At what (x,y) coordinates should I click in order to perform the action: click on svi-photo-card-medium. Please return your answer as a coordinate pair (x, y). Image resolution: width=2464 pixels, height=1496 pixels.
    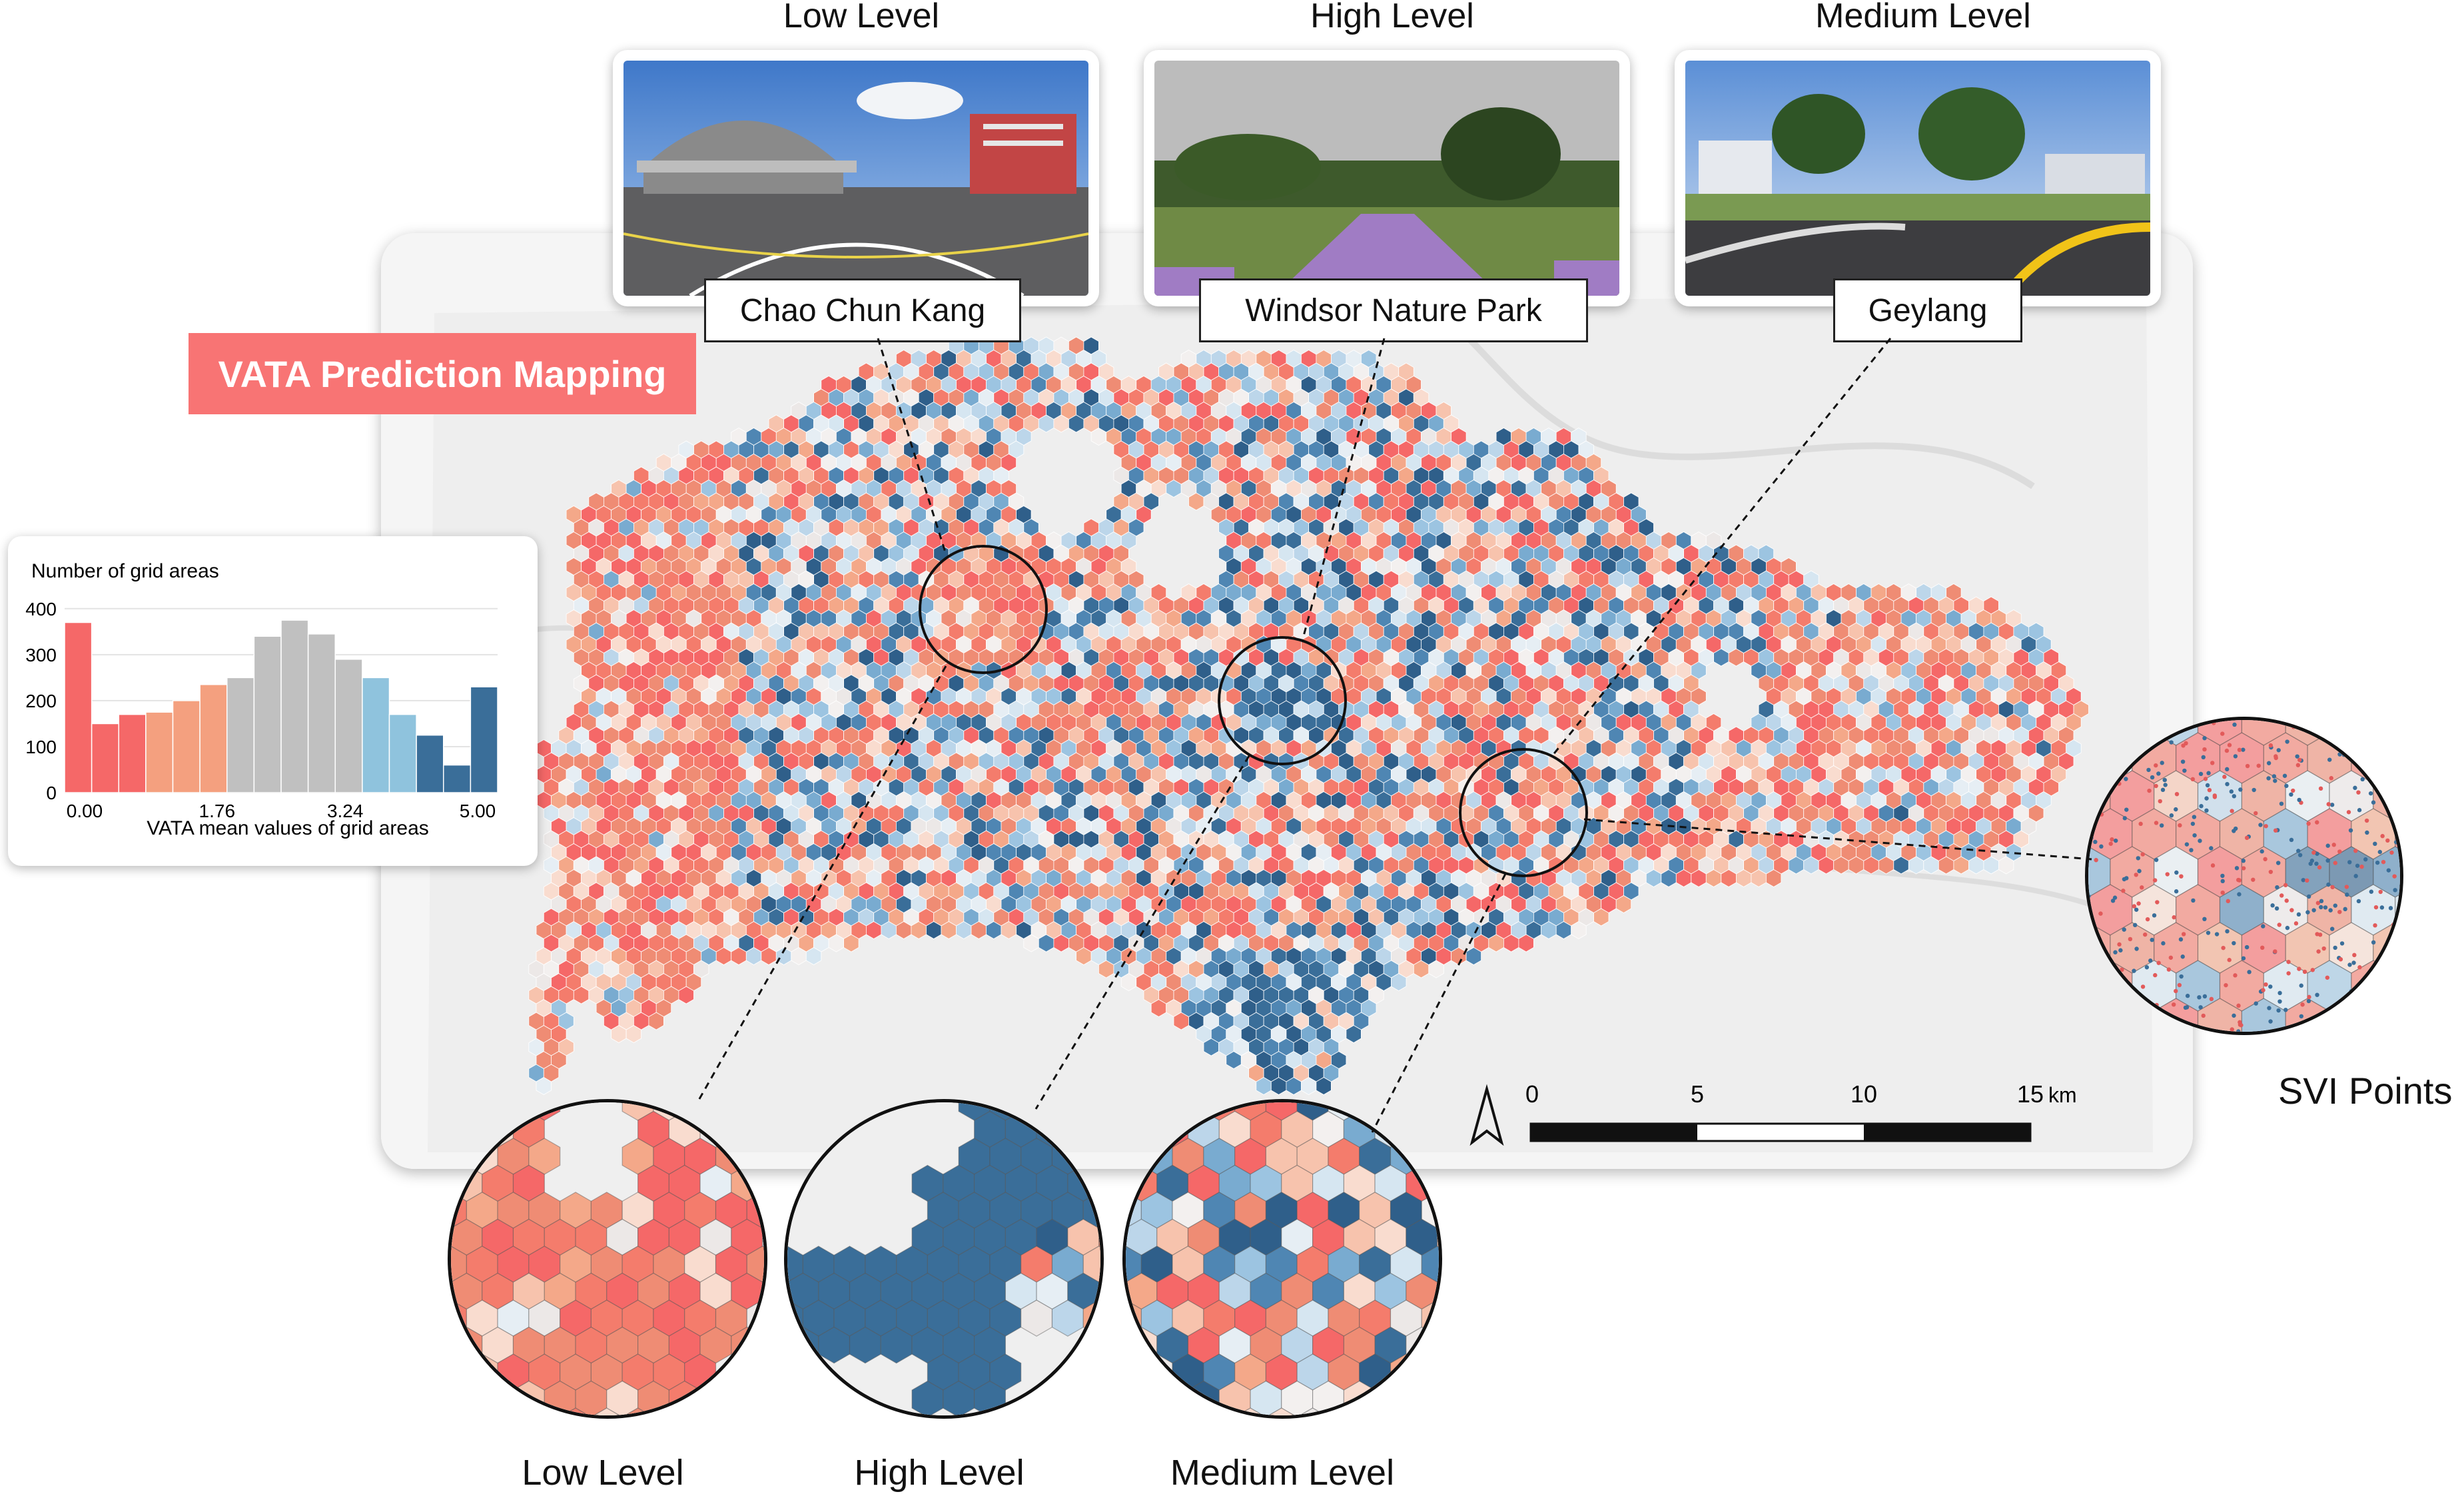
    Looking at the image, I should click on (1918, 178).